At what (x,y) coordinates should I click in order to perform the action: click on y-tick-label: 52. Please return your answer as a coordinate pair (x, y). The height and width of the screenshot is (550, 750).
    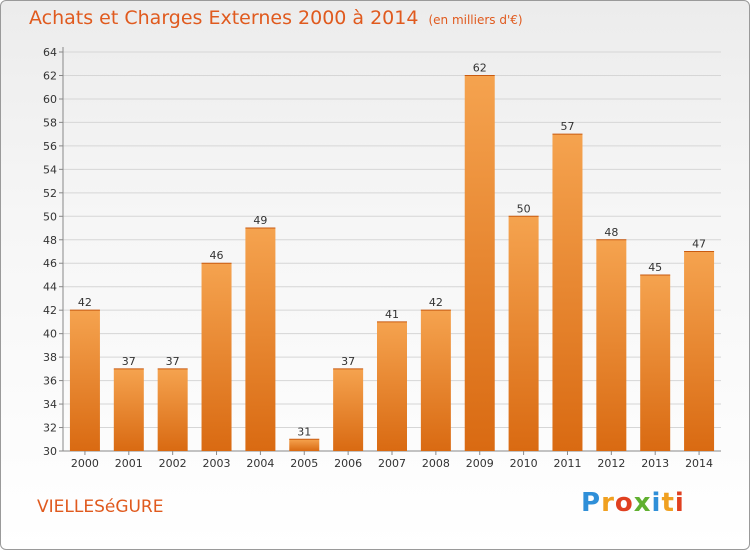
    Looking at the image, I should click on (50, 193).